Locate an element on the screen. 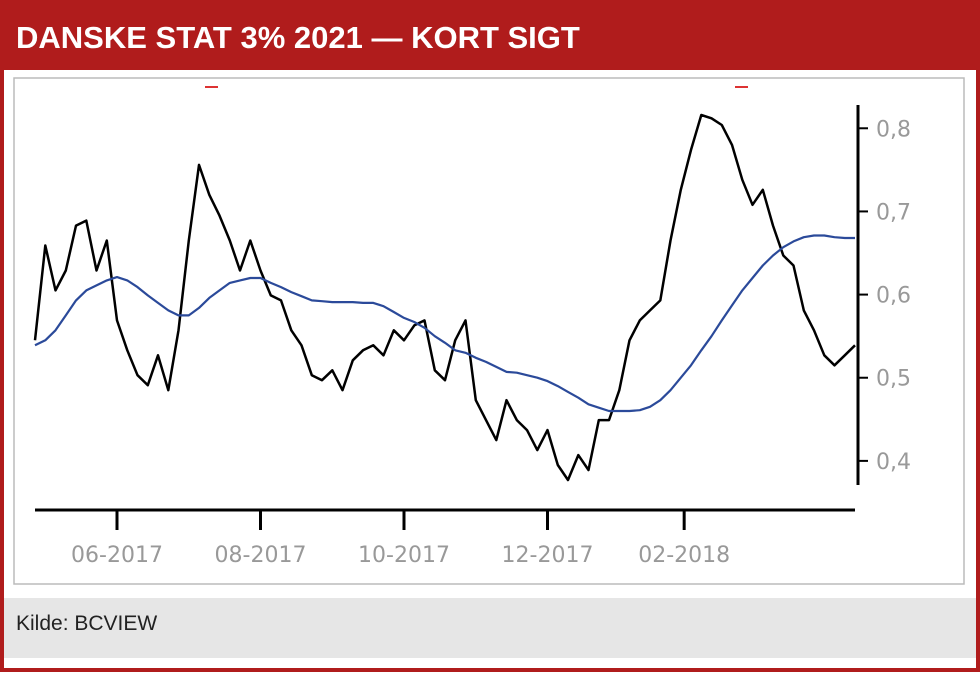 This screenshot has height=677, width=980. x-tick-label: 10-2017 is located at coordinates (404, 555).